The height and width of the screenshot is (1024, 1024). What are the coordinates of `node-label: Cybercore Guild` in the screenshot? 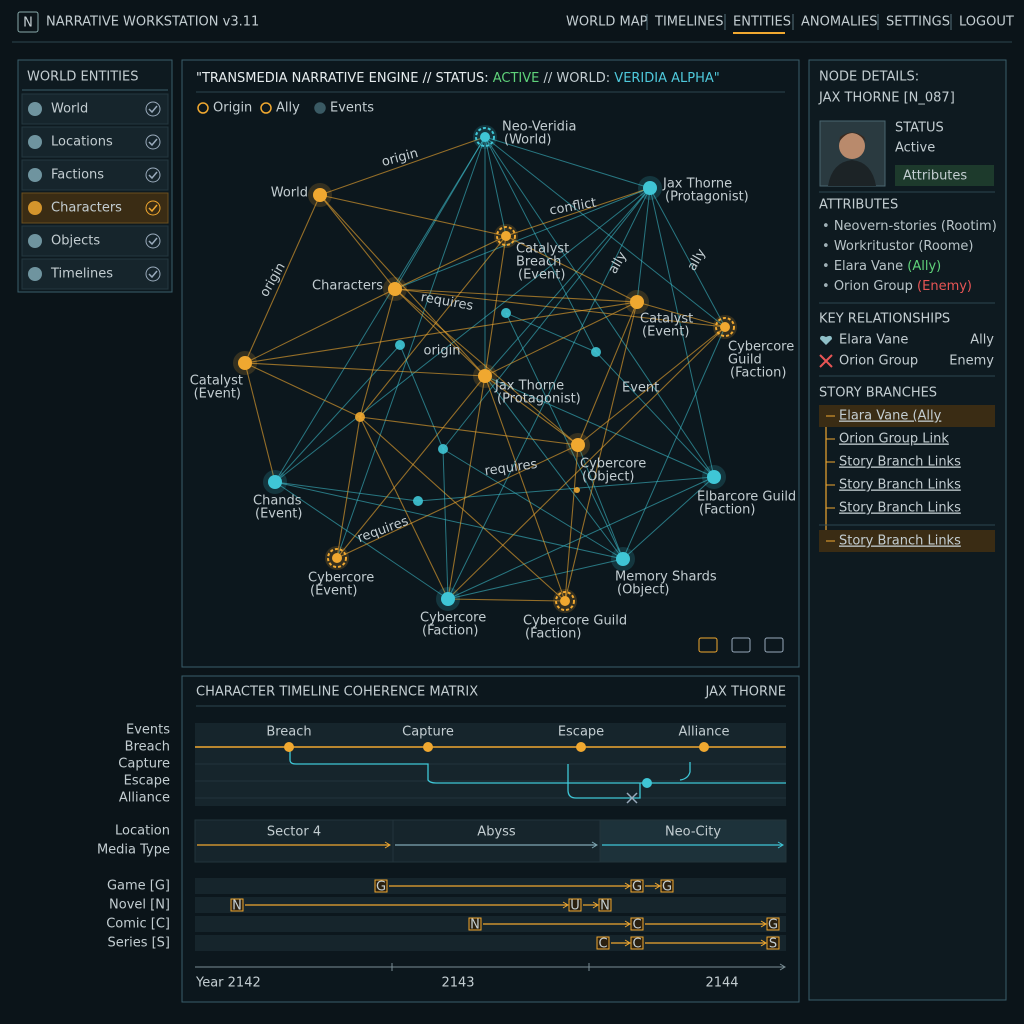 It's located at (575, 621).